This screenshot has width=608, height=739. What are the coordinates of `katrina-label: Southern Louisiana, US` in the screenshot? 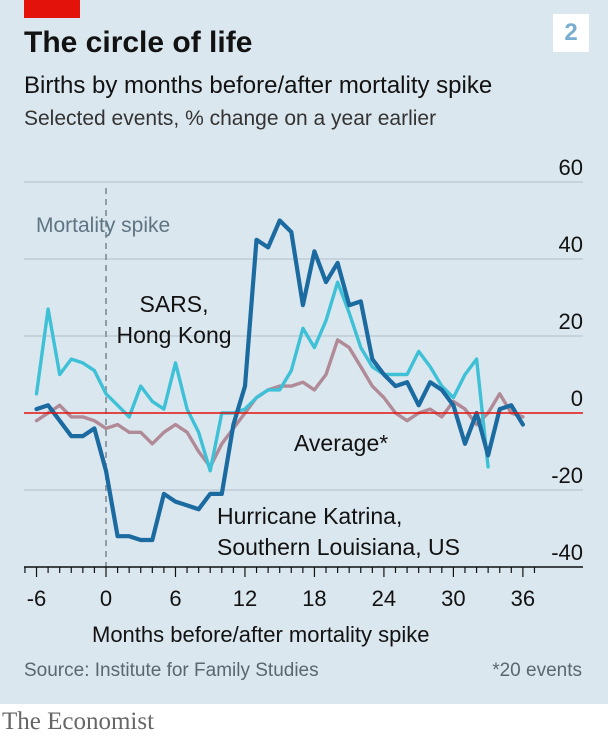 It's located at (338, 547).